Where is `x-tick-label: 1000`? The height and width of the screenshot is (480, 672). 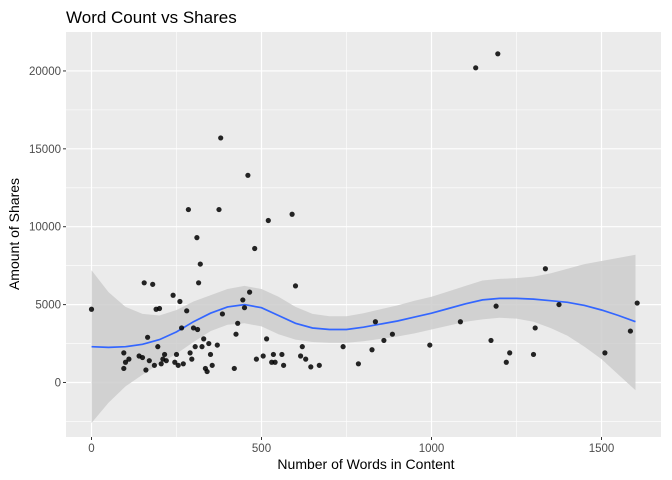
x-tick-label: 1000 is located at coordinates (432, 449).